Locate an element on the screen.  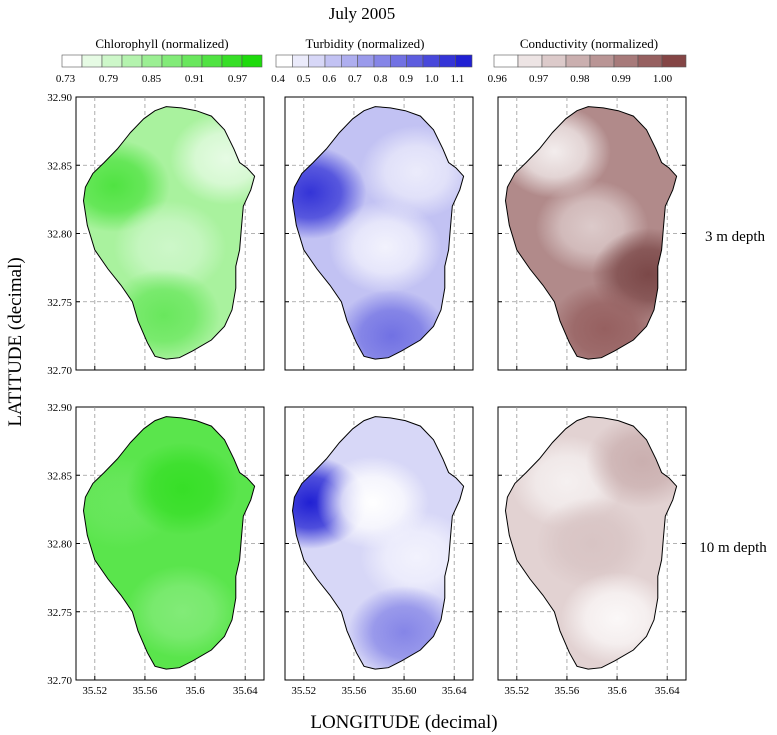
conductivity-colorbar-title: Conductivity (normalized) is located at coordinates (589, 43).